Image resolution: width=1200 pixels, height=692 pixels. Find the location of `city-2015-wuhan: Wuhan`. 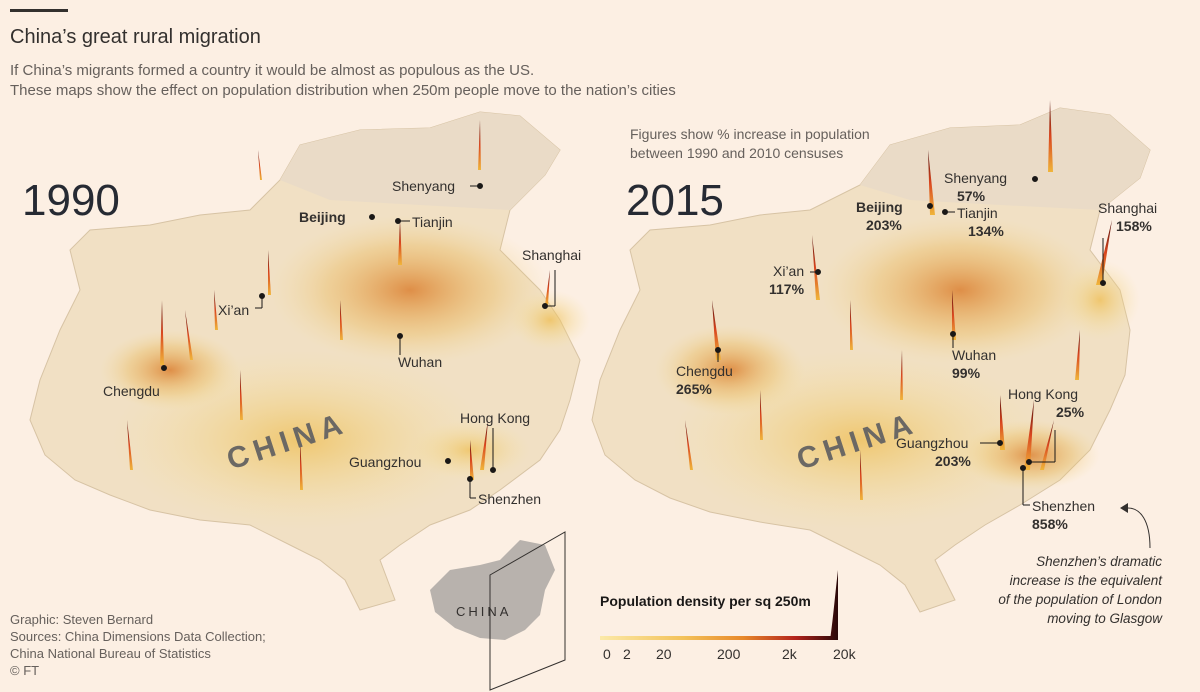

city-2015-wuhan: Wuhan is located at coordinates (974, 355).